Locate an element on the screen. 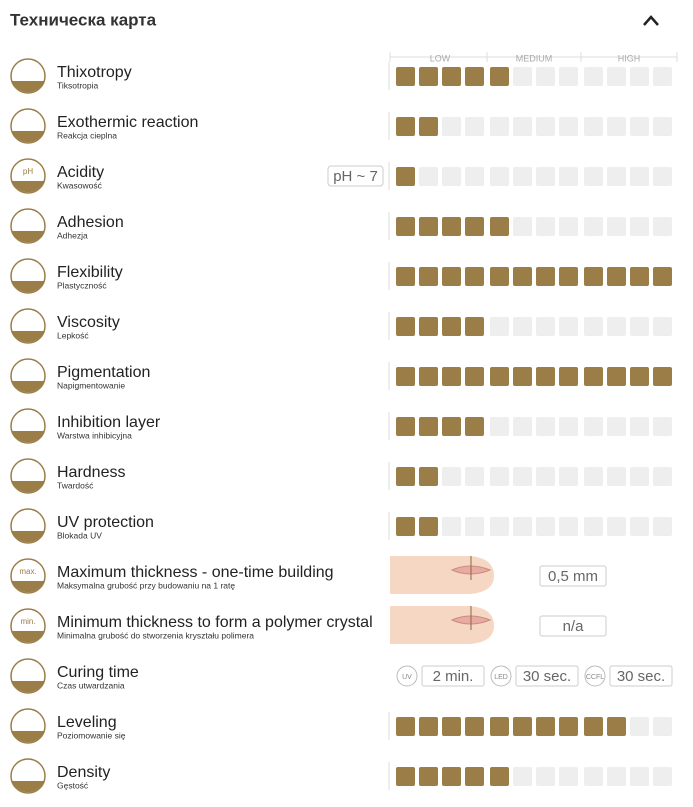 This screenshot has width=693, height=807. row-subtitle: Twardość is located at coordinates (75, 485).